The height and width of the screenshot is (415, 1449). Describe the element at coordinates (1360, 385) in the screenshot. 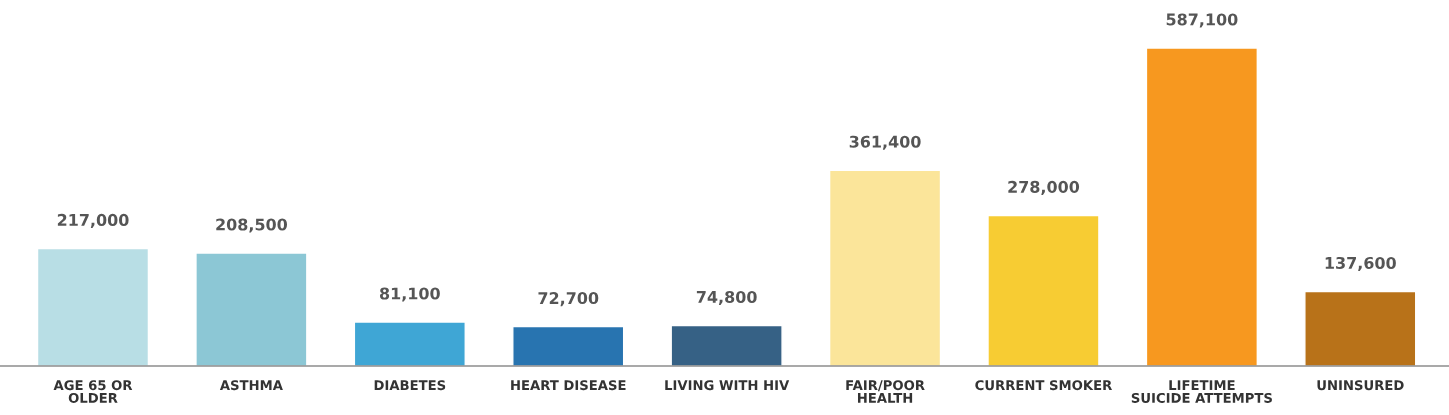

I see `x-tick-label: UNINSURED` at that location.